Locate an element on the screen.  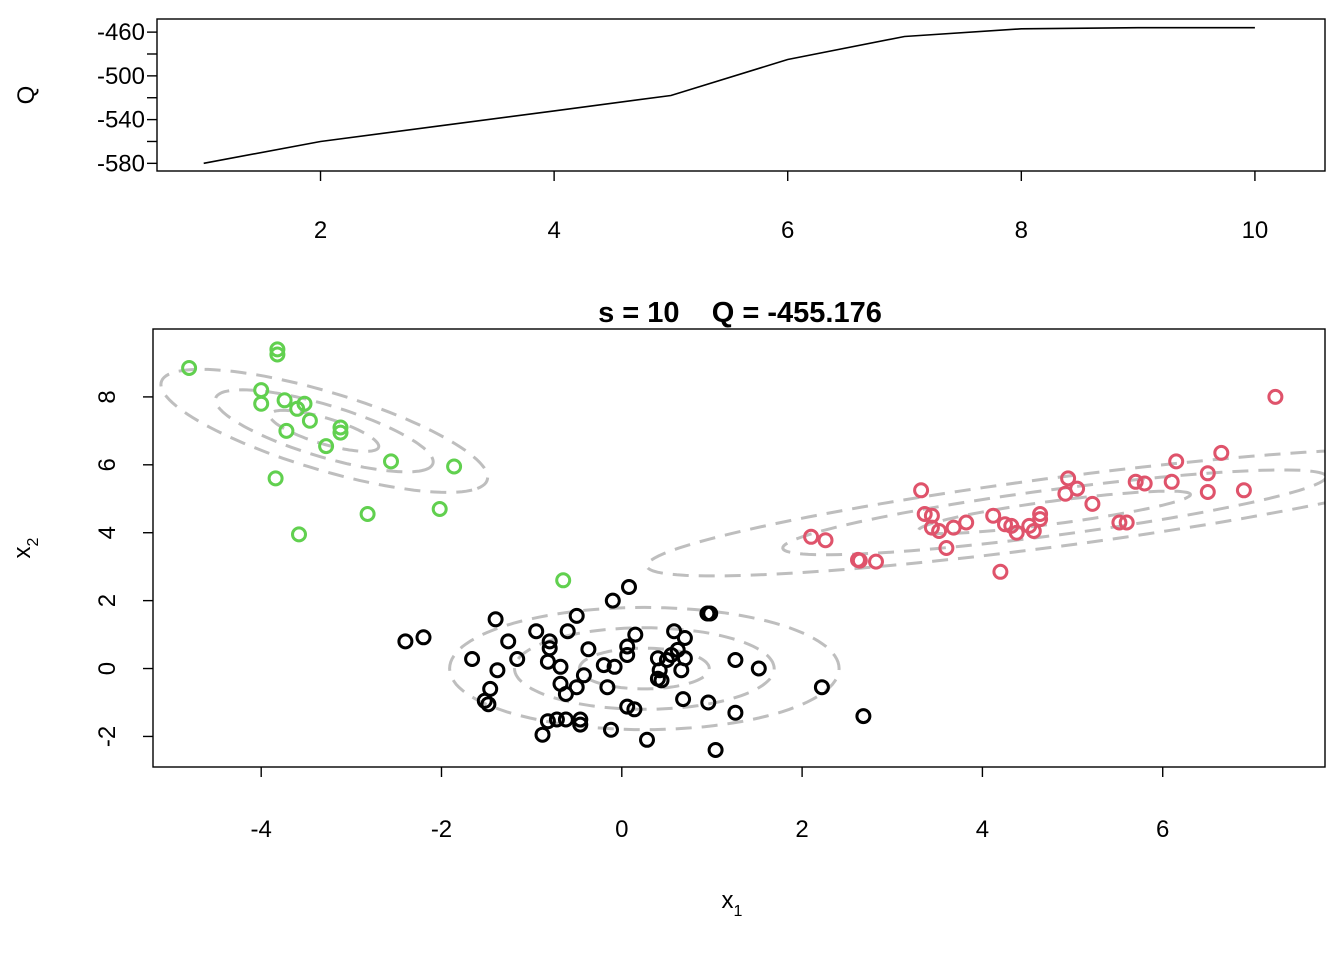
top-x-tick-label: 6 is located at coordinates (787, 230).